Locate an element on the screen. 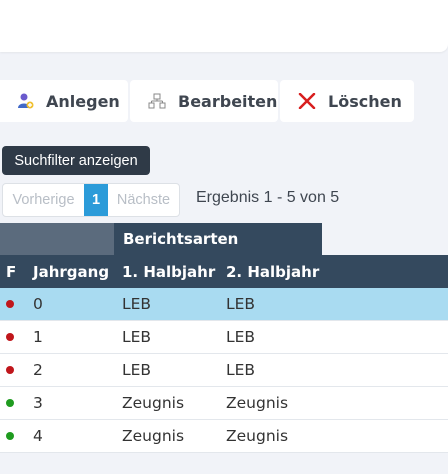  table-row: 2 LEB LEB is located at coordinates (224, 370).